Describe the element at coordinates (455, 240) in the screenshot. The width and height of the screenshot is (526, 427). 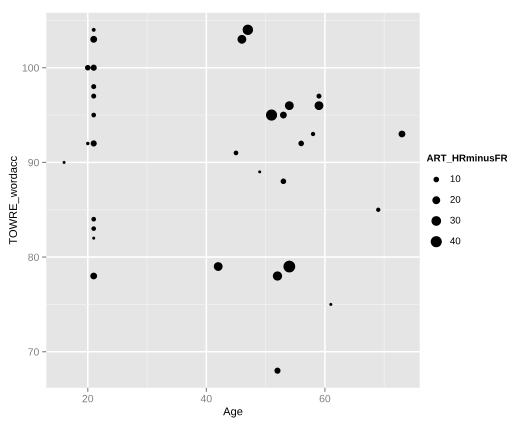
I see `legend-label: 40` at that location.